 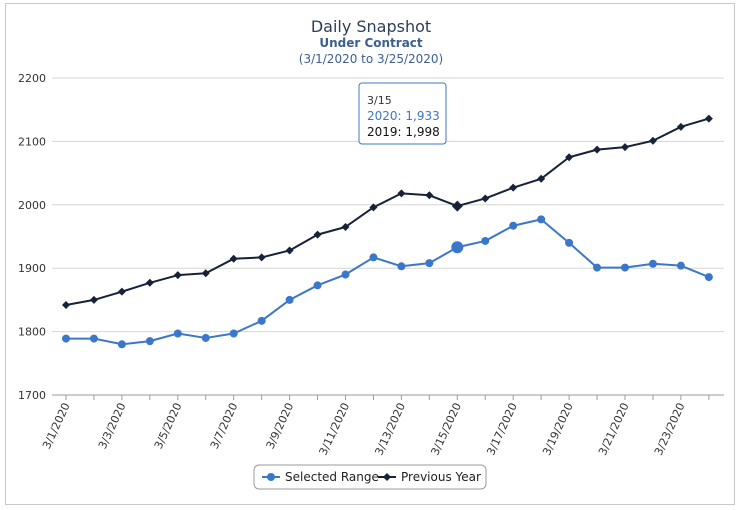 What do you see at coordinates (168, 426) in the screenshot?
I see `x-tick-label: 3/5/2020` at bounding box center [168, 426].